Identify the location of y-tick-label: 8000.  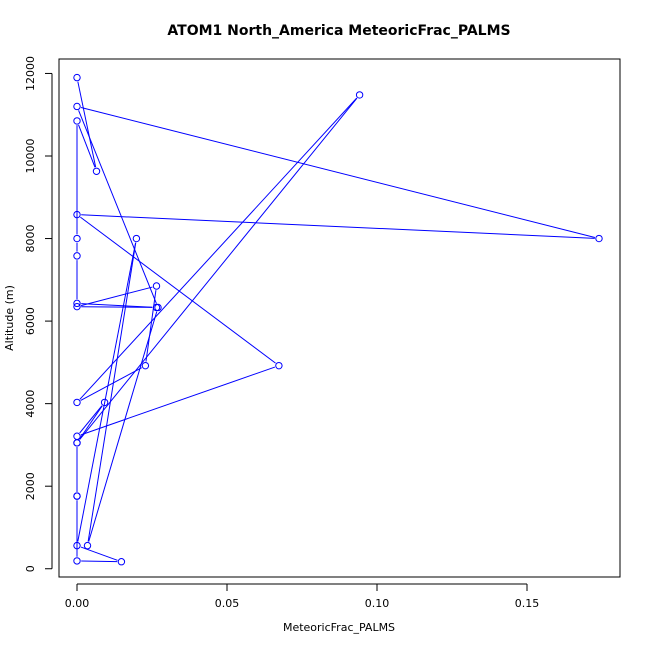
(30, 239).